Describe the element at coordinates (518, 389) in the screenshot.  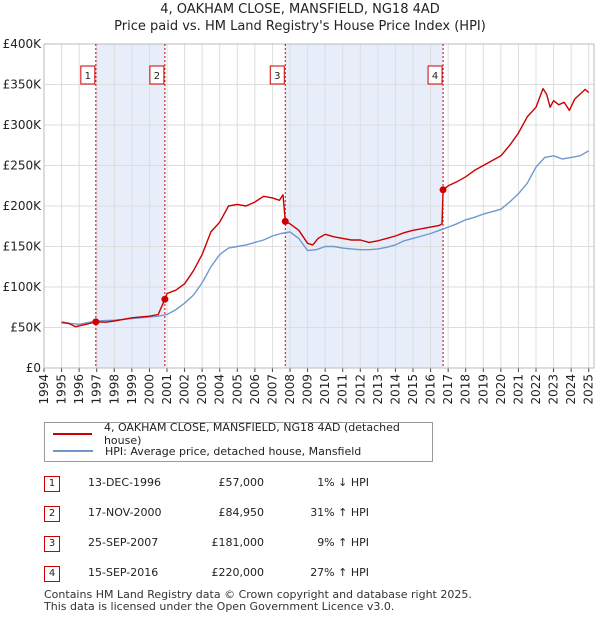
I see `x-tick-label: 2021` at that location.